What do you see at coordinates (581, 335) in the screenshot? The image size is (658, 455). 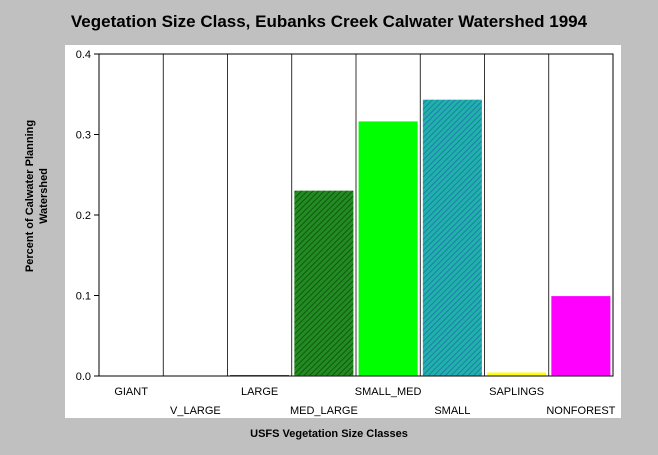 I see `bar-nonforest` at bounding box center [581, 335].